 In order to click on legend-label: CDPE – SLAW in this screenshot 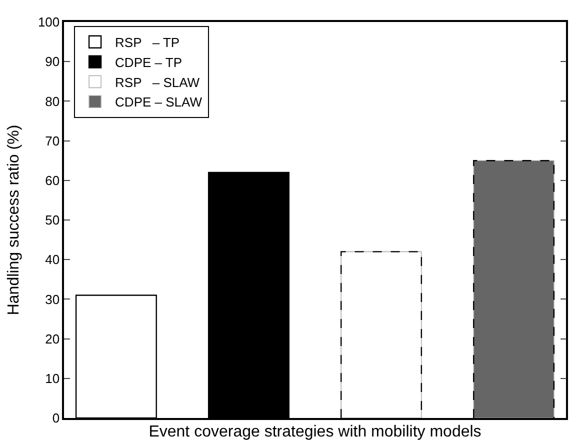, I will do `click(159, 102)`.